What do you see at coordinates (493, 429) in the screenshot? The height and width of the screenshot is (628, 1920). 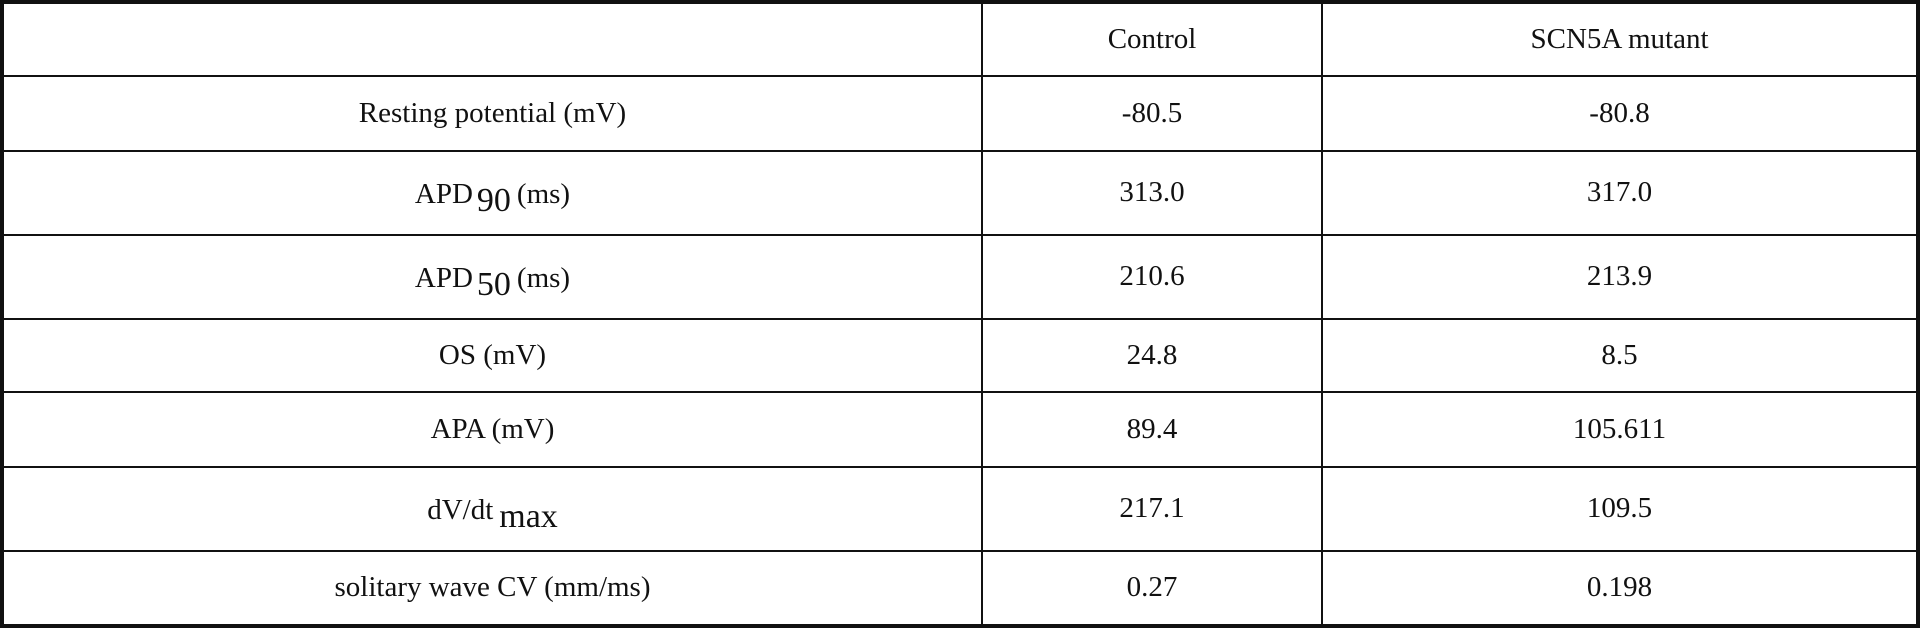 I see `row-label-apa: APA (mV)` at bounding box center [493, 429].